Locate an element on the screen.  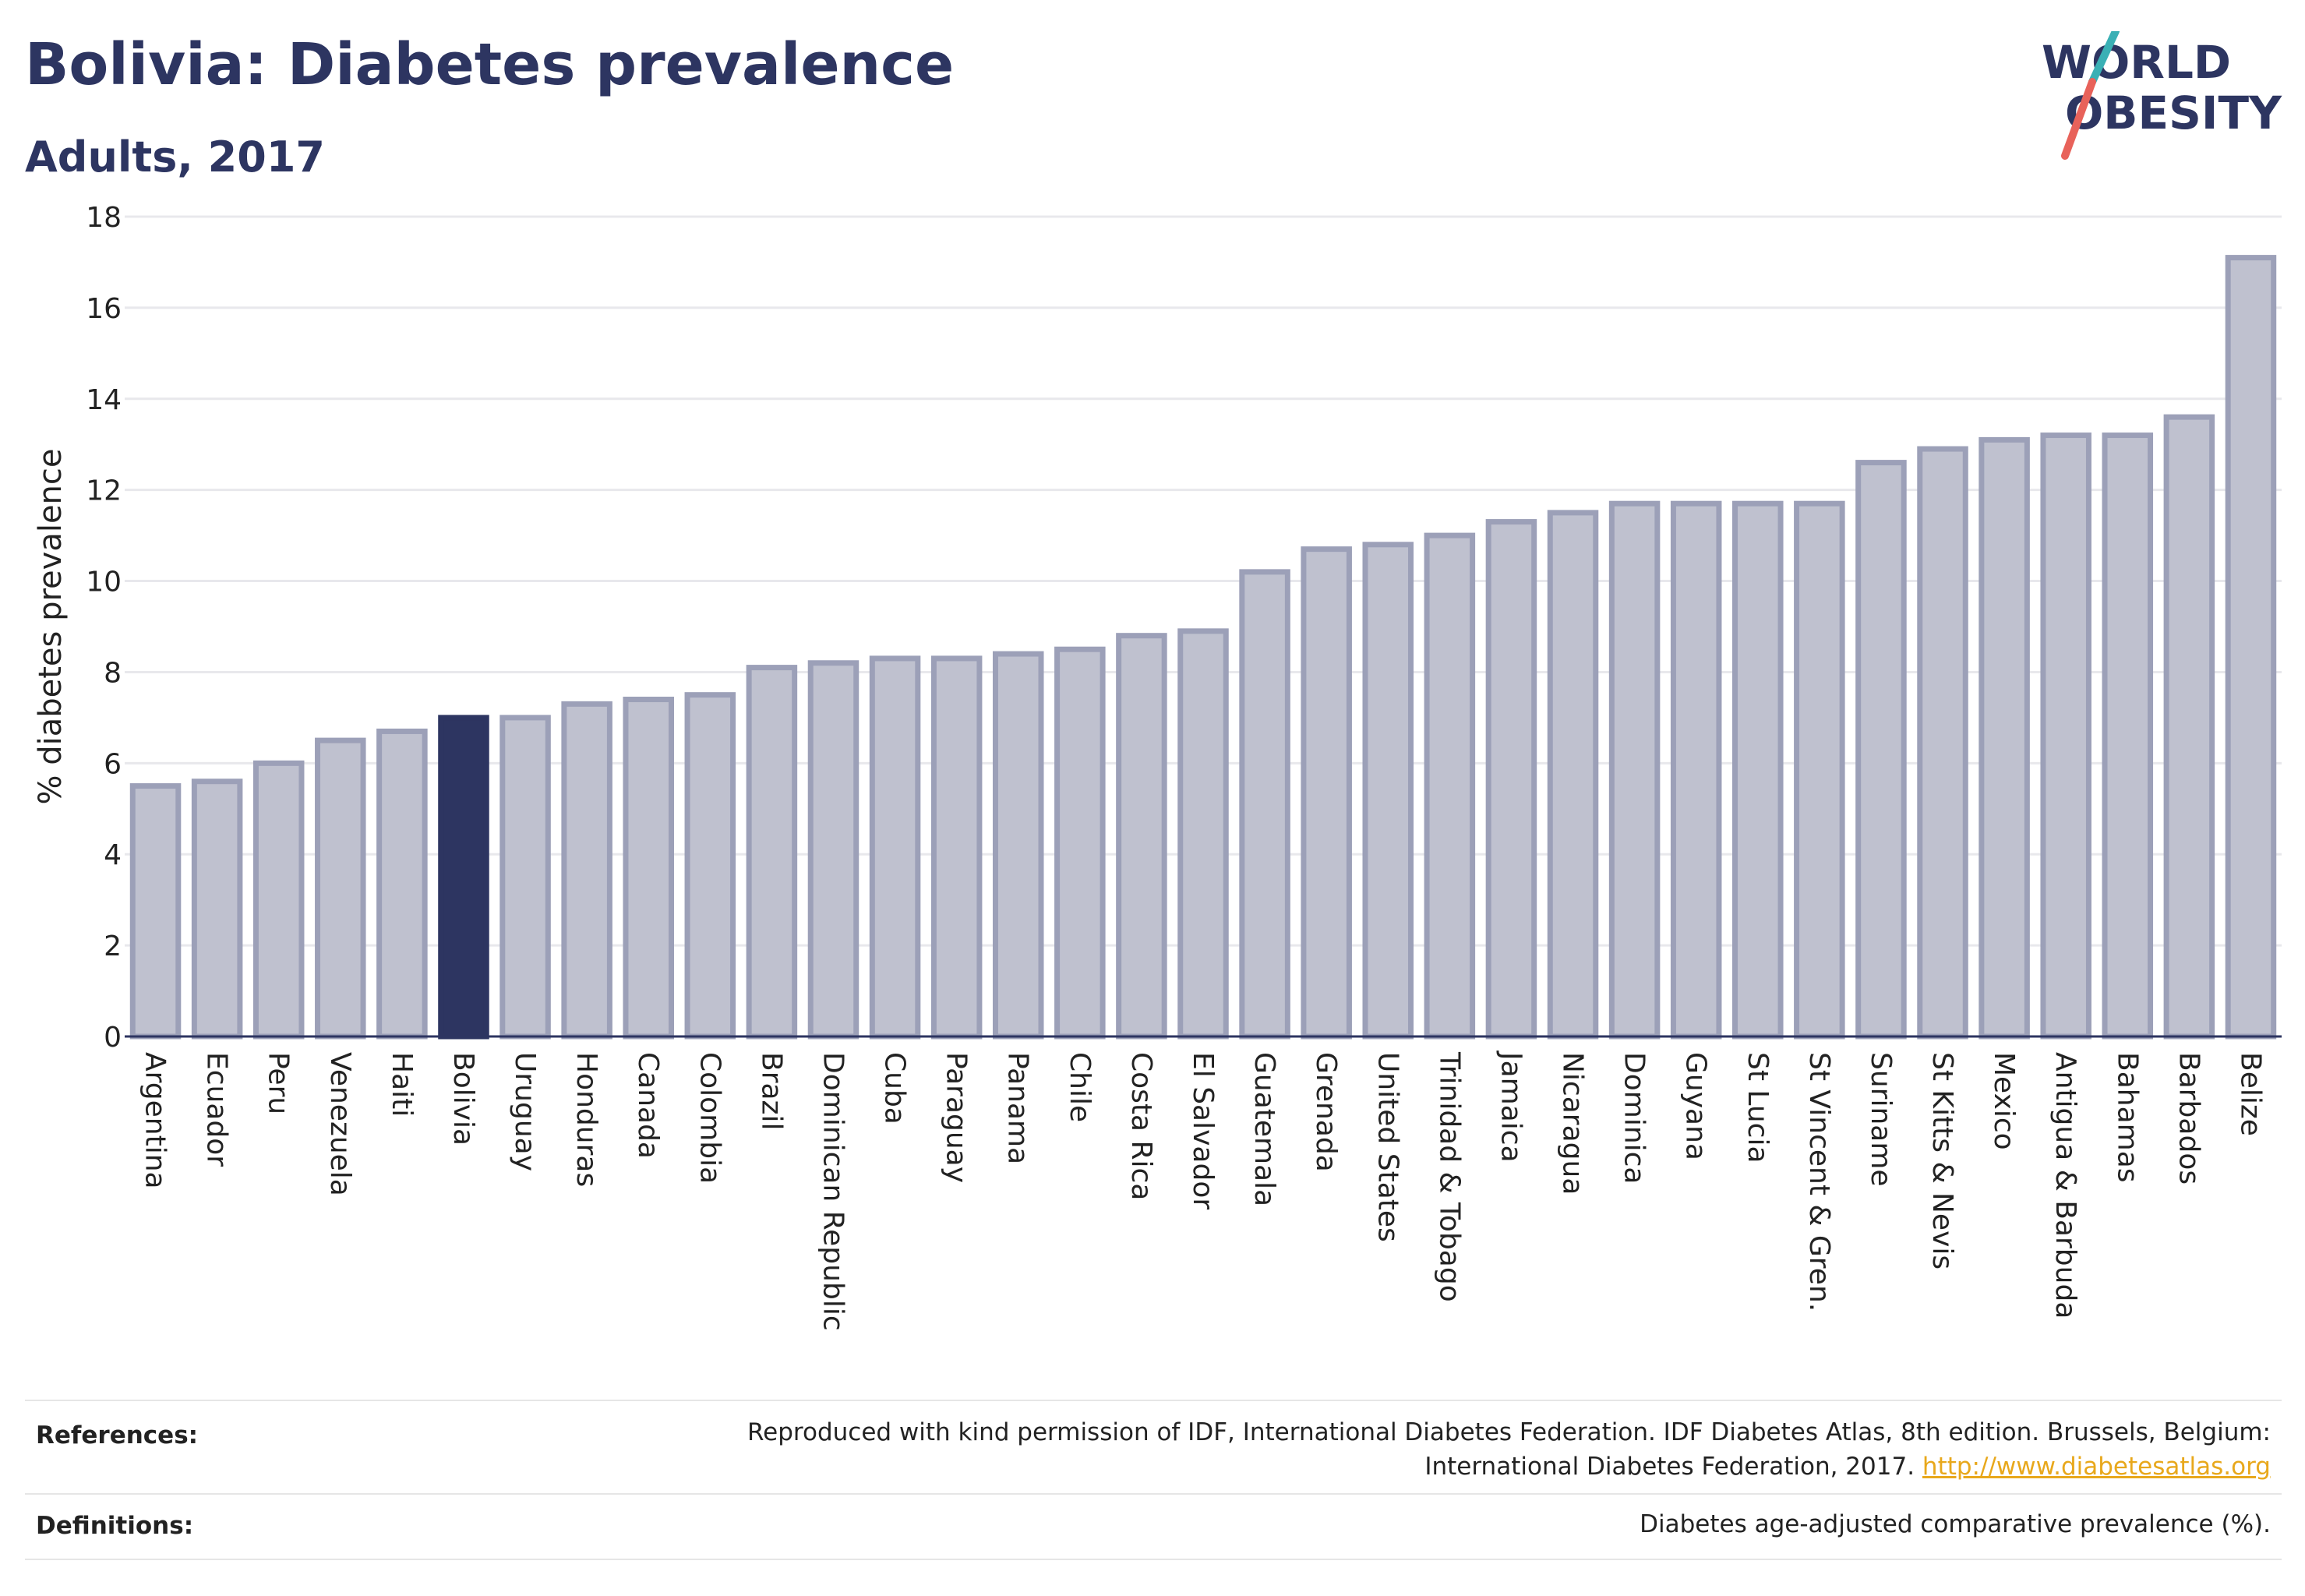
category-label: St Lucia is located at coordinates (1758, 1107).